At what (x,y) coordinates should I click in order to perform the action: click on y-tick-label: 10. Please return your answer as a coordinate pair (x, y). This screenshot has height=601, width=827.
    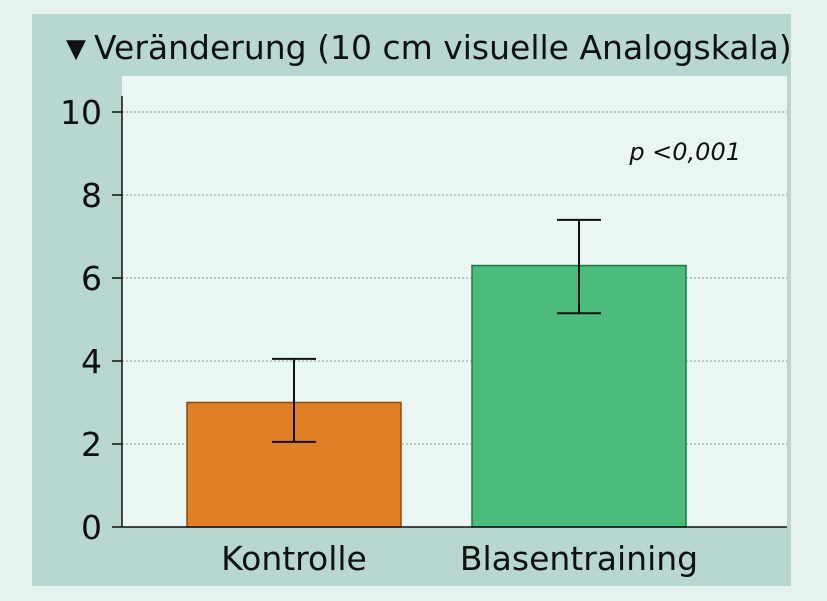
    Looking at the image, I should click on (81, 112).